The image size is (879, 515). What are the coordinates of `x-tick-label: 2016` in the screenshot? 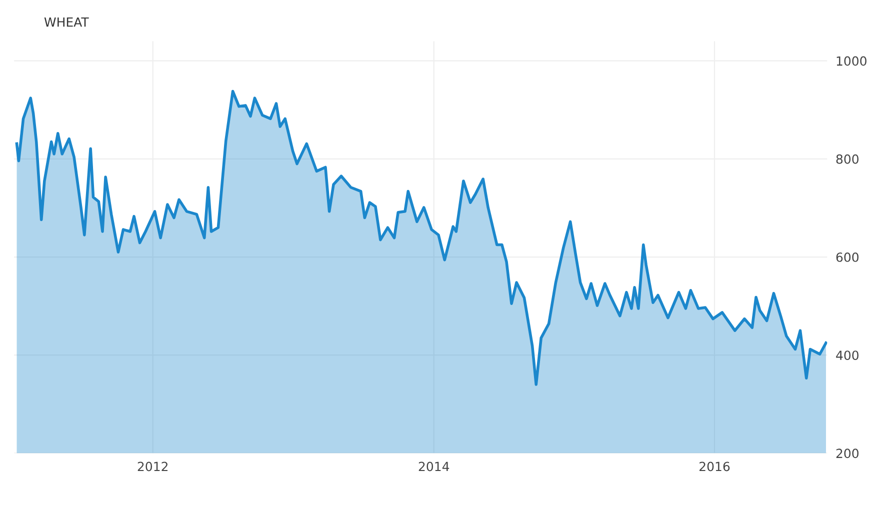 It's located at (715, 467).